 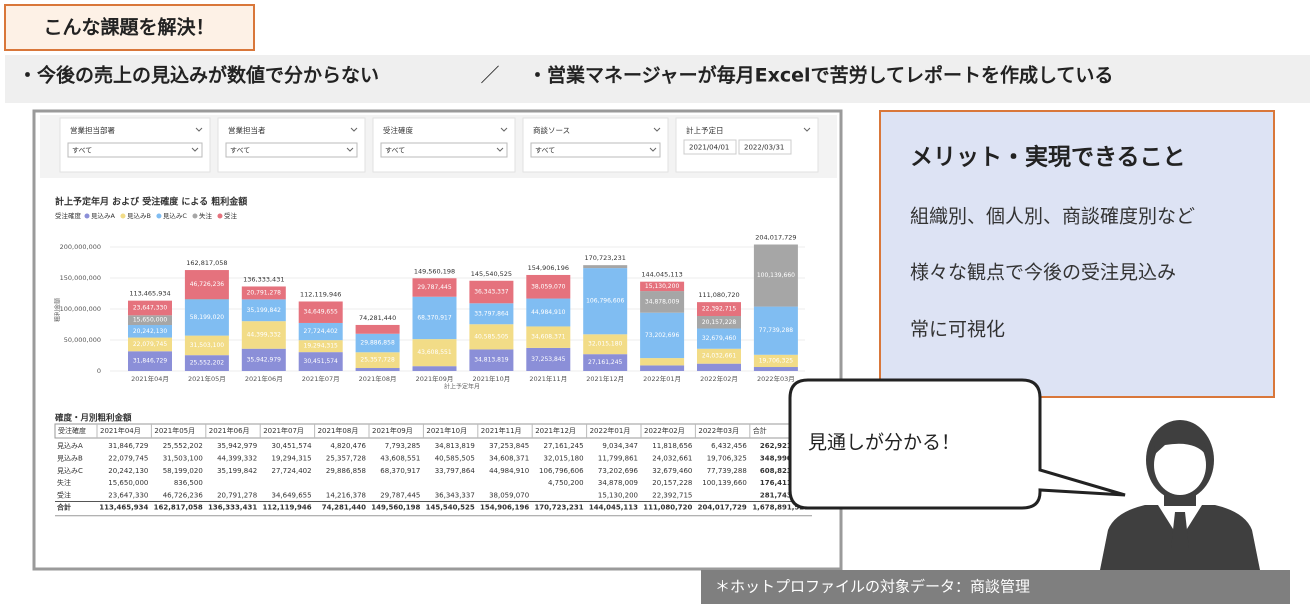 I want to click on table-cell: 32,679,460, so click(x=672, y=471).